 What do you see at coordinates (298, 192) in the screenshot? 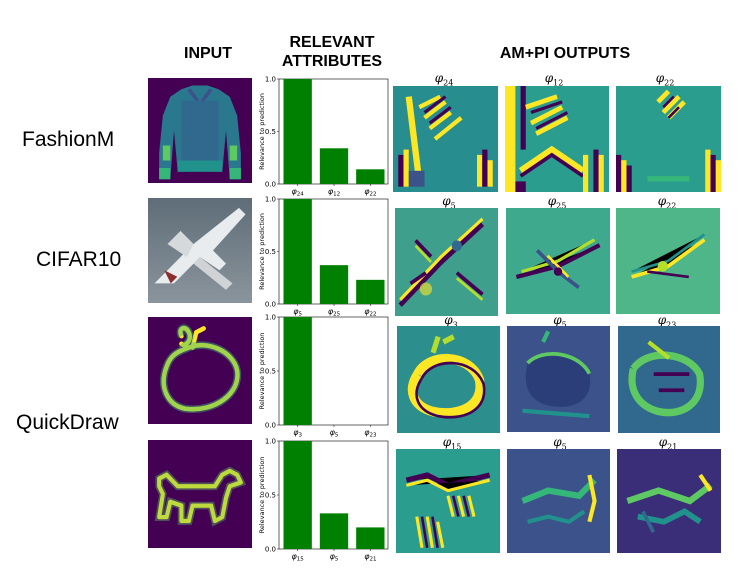
I see `x-tick-label: φ24` at bounding box center [298, 192].